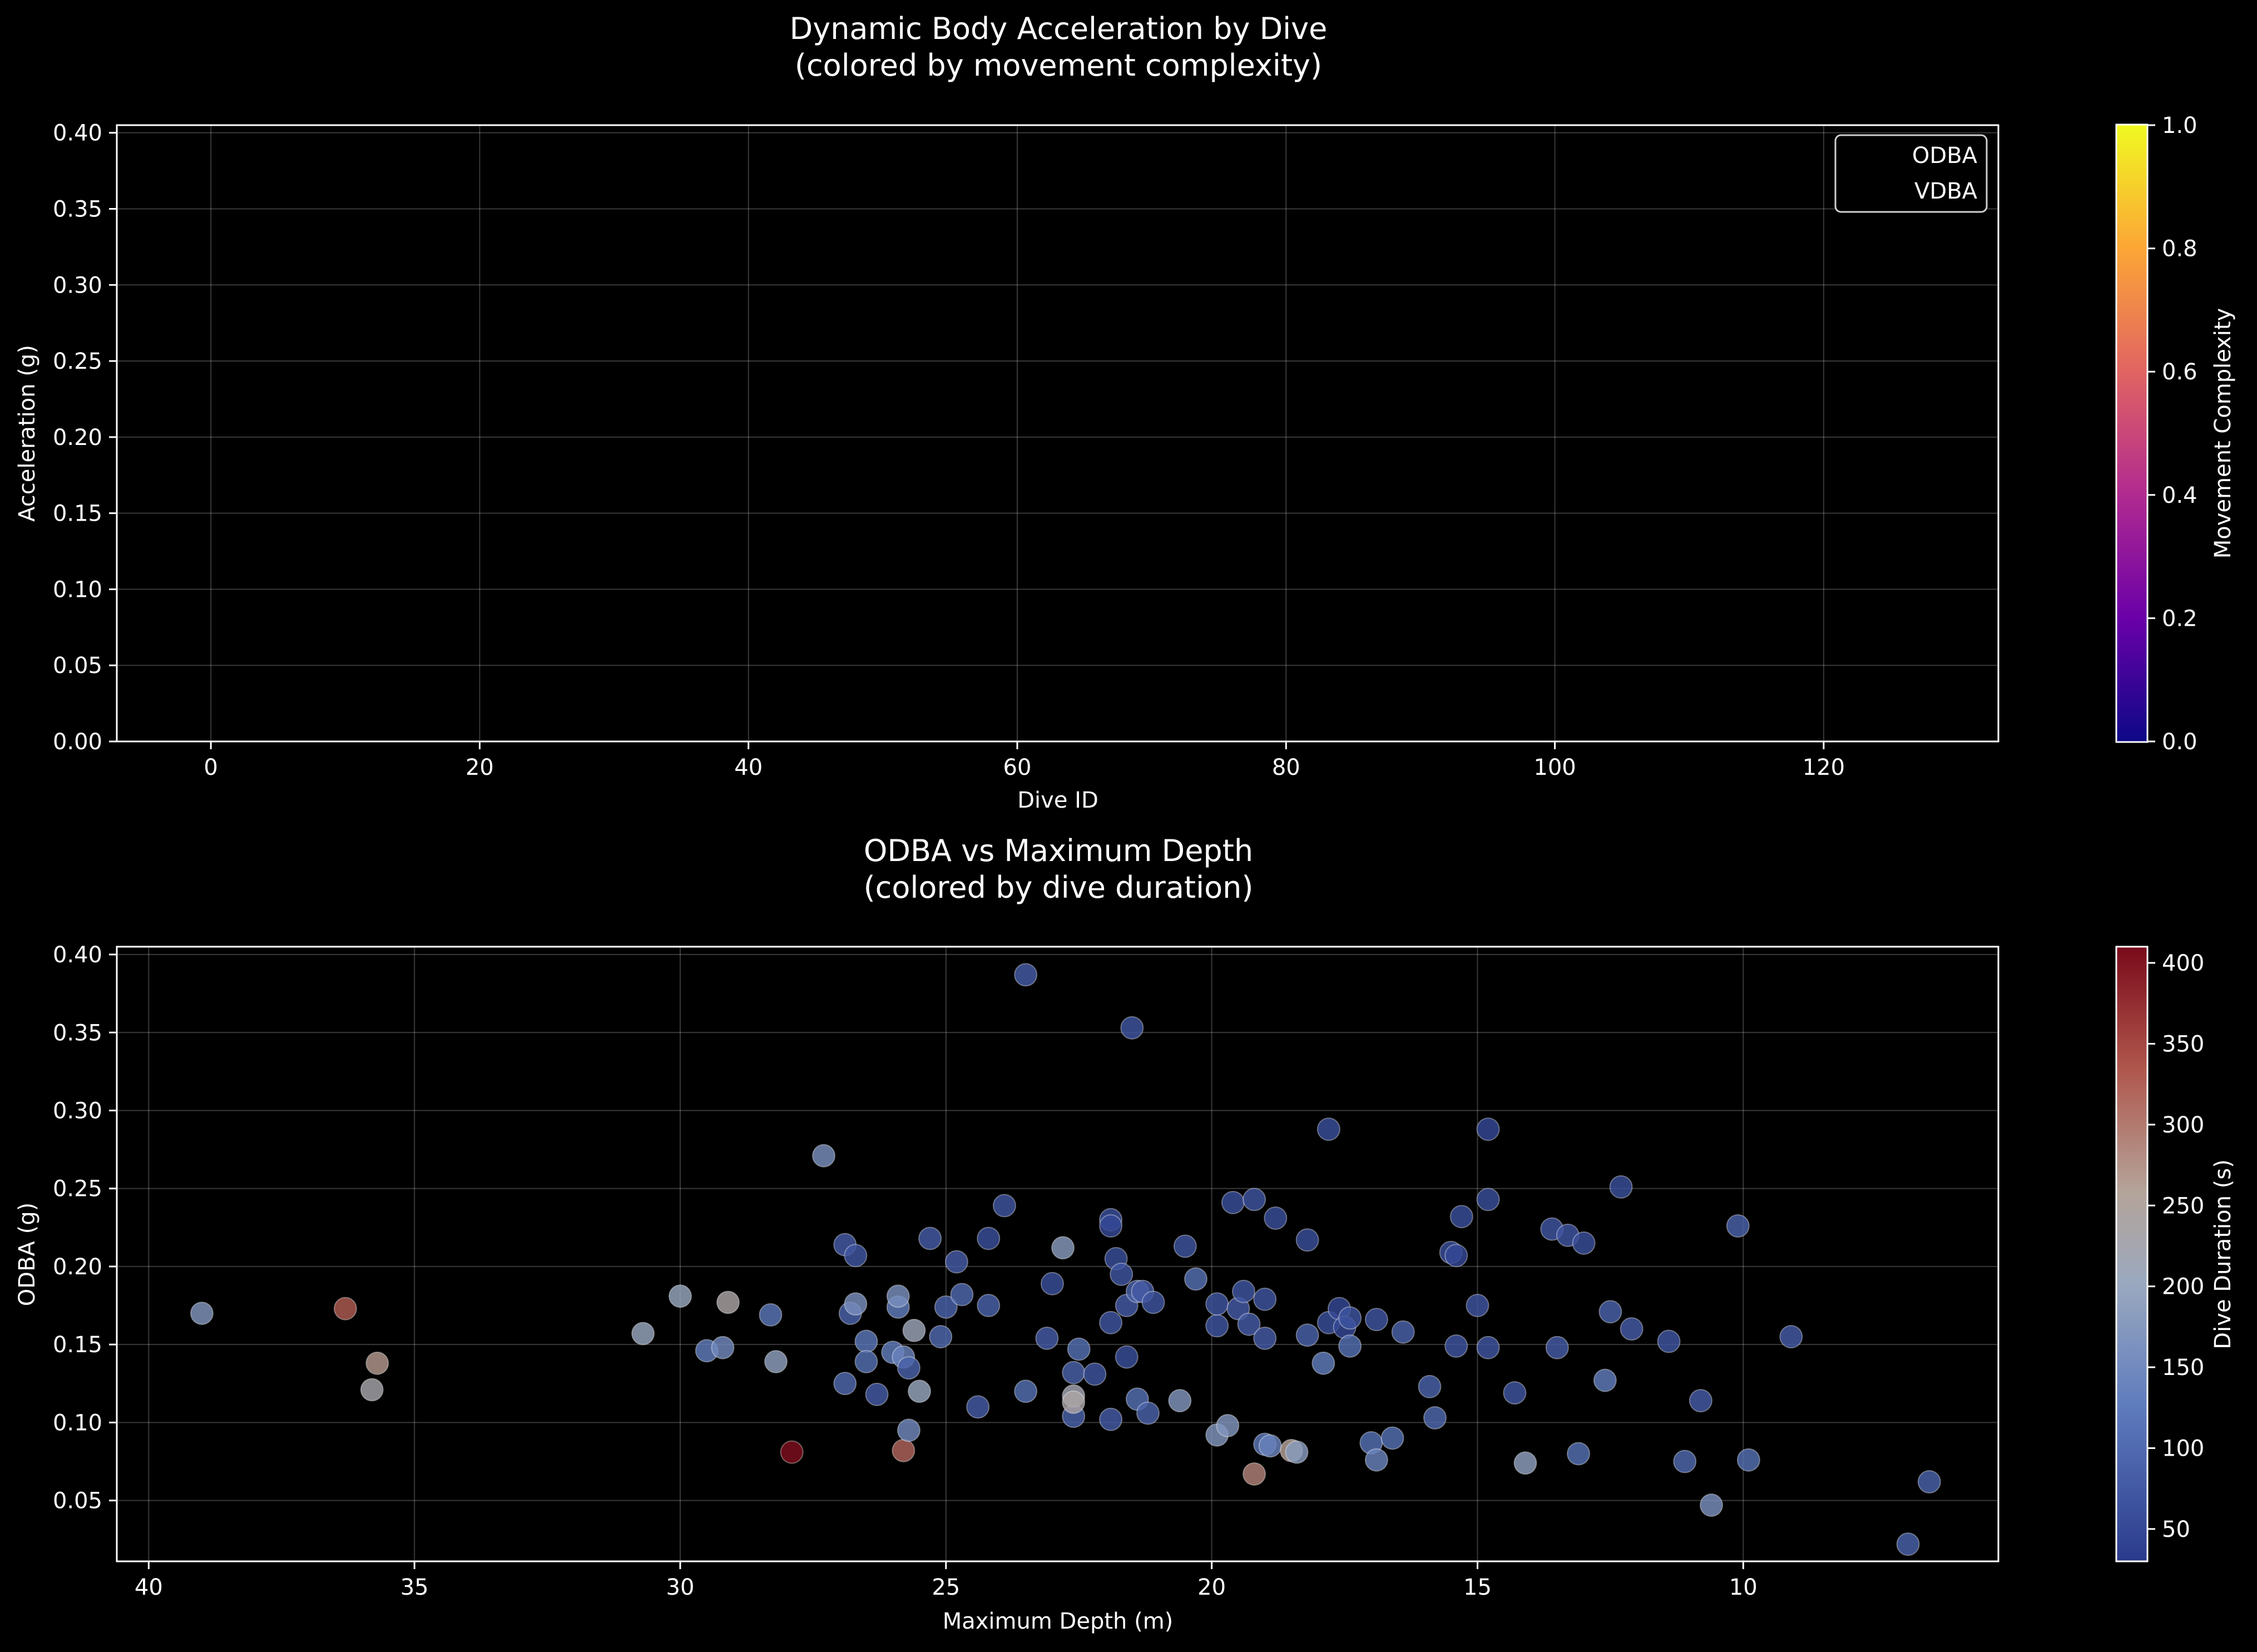 This screenshot has height=1652, width=2257. I want to click on title-line: Dynamic Body Acceleration by Dive, so click(1059, 28).